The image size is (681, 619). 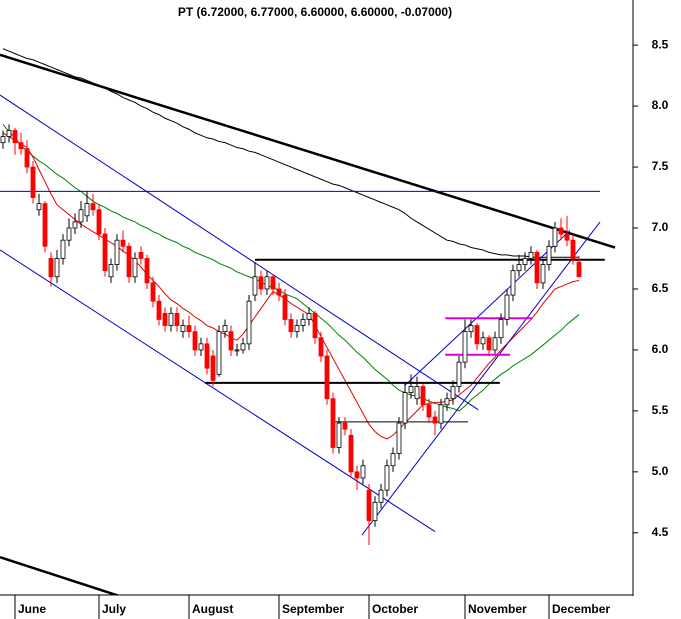 I want to click on x-tick-label: September, so click(x=313, y=609).